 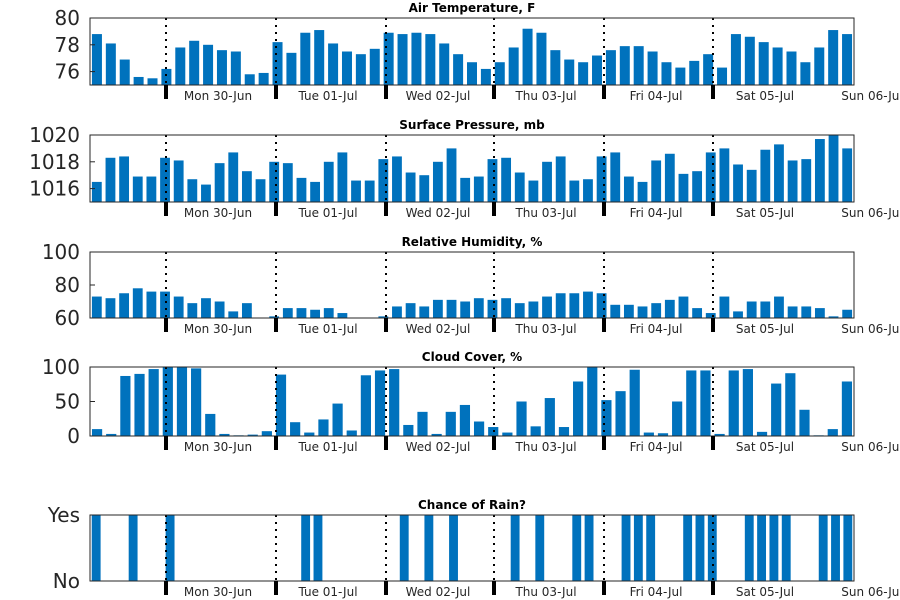 What do you see at coordinates (472, 505) in the screenshot?
I see `panel-title: Chance of Rain?` at bounding box center [472, 505].